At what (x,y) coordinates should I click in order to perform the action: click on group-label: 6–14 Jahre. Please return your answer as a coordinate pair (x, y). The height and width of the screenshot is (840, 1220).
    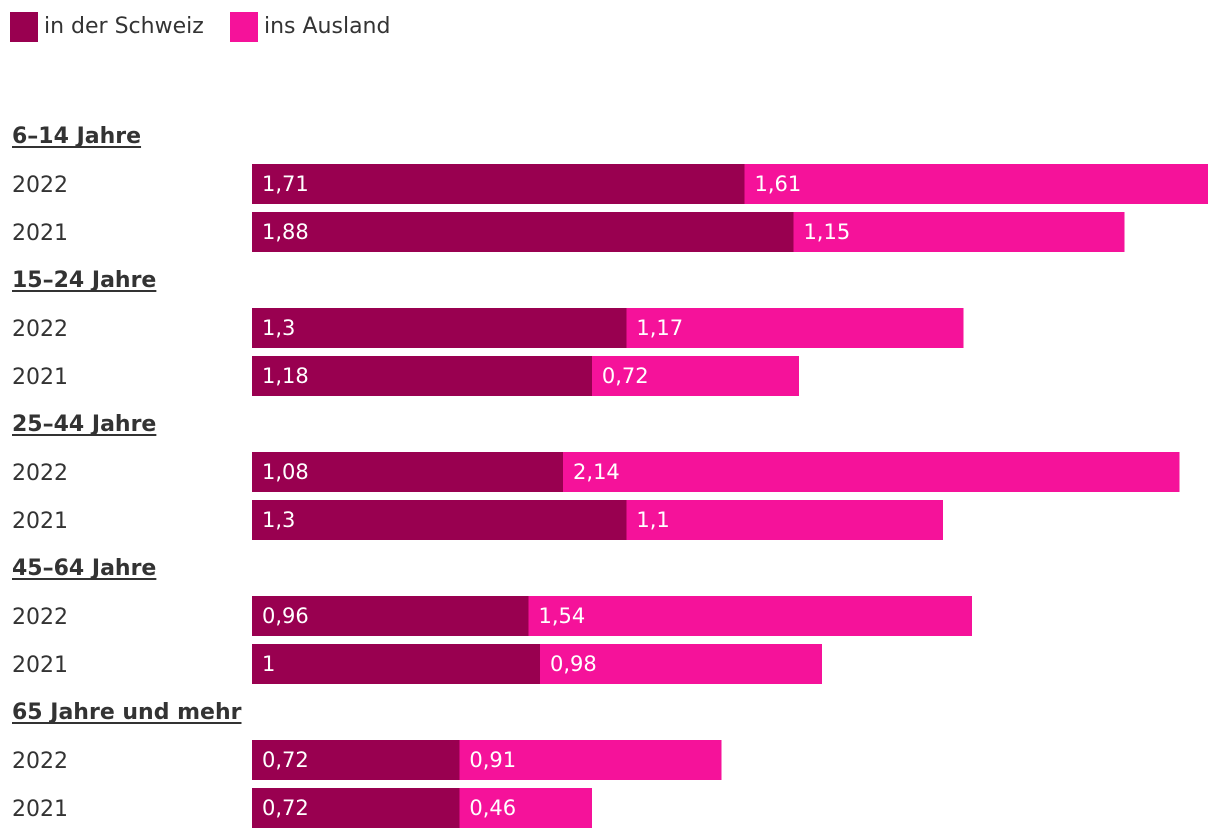
    Looking at the image, I should click on (76, 136).